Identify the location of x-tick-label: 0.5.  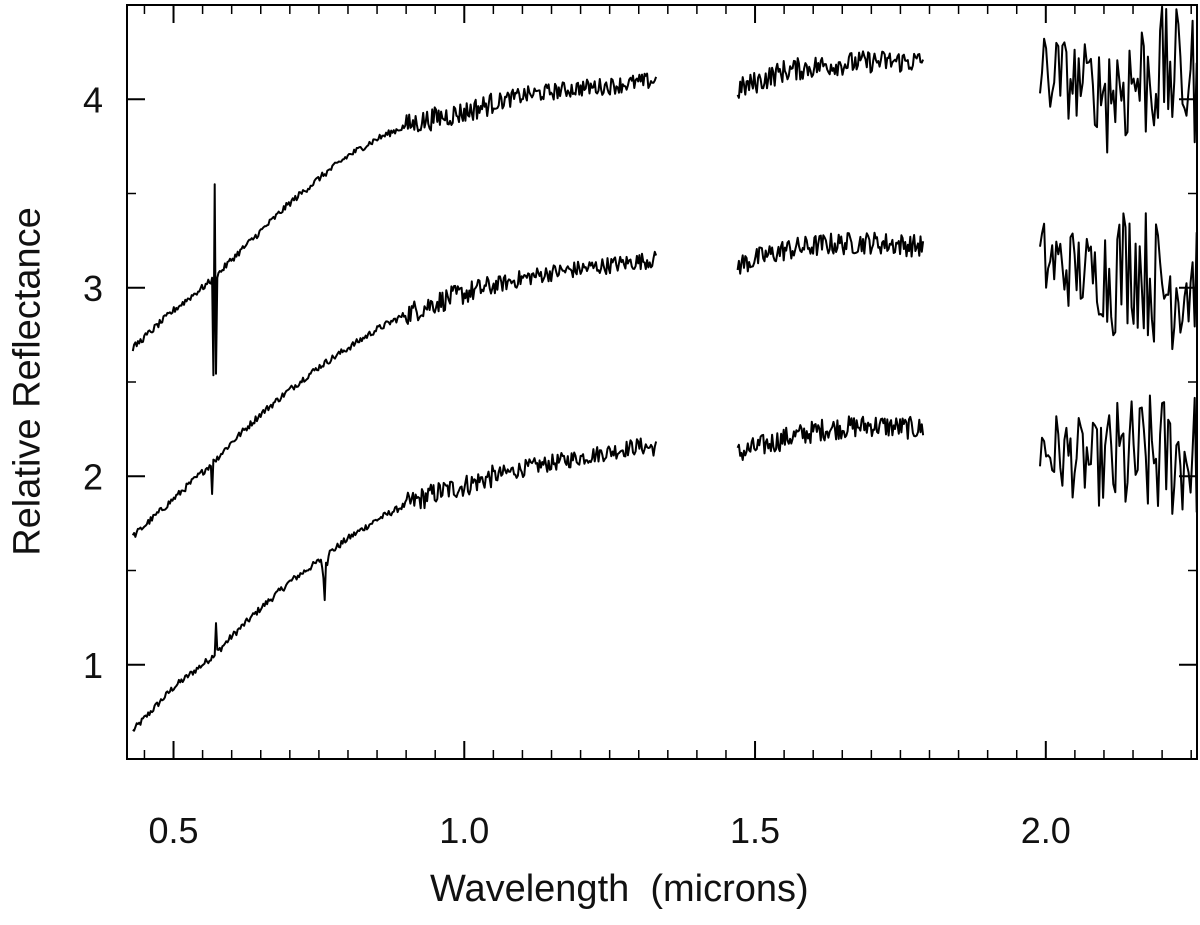
(173, 830).